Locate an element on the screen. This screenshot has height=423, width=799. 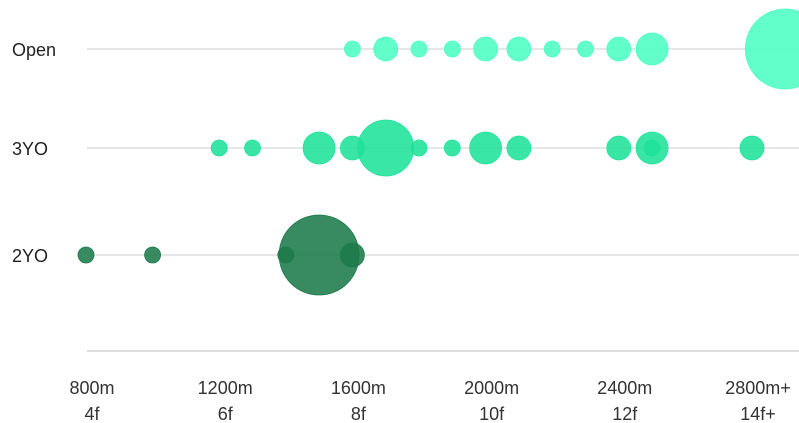
row-label-3yo: 3YO is located at coordinates (30, 149).